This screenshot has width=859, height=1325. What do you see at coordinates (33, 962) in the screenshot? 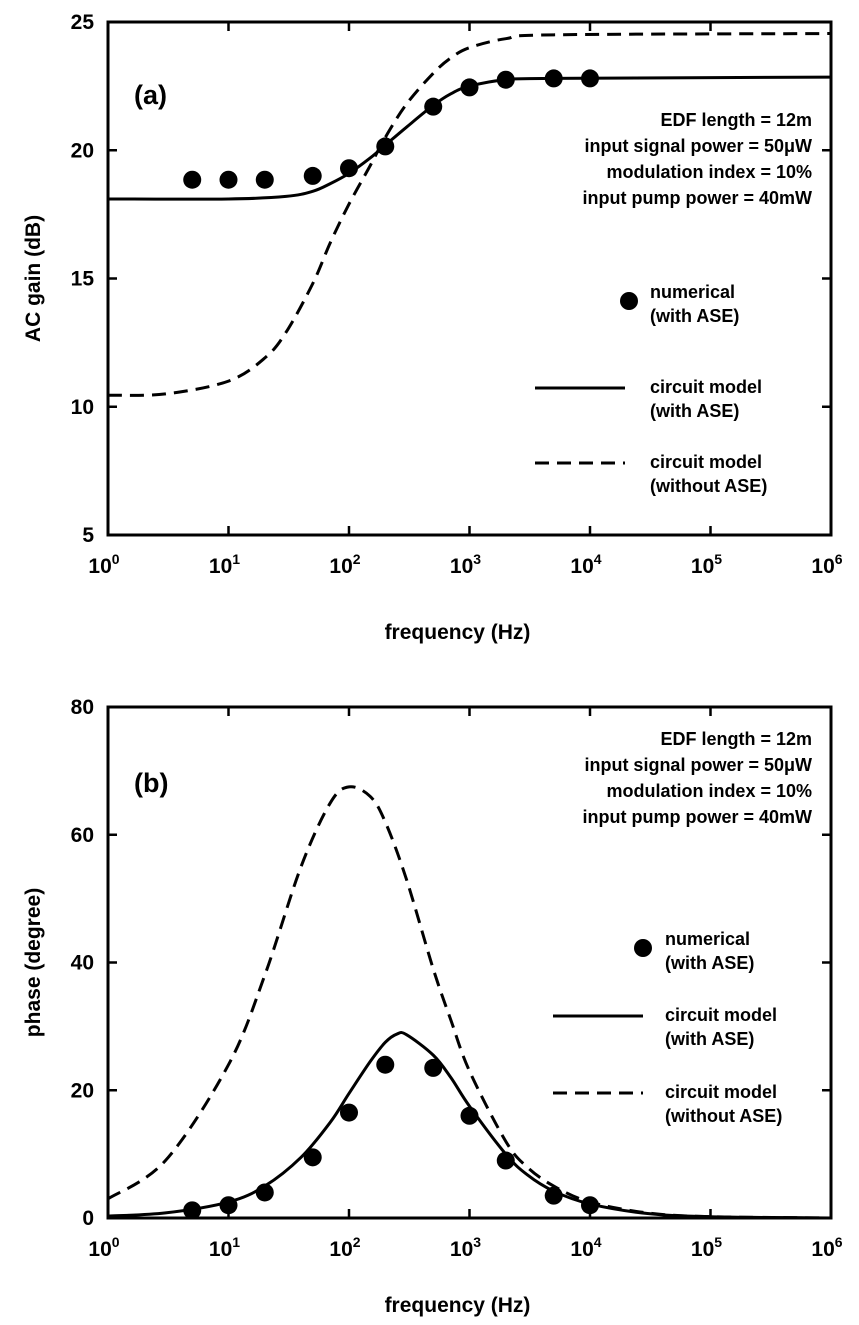
I see `y-axis-title: phase (degree)` at bounding box center [33, 962].